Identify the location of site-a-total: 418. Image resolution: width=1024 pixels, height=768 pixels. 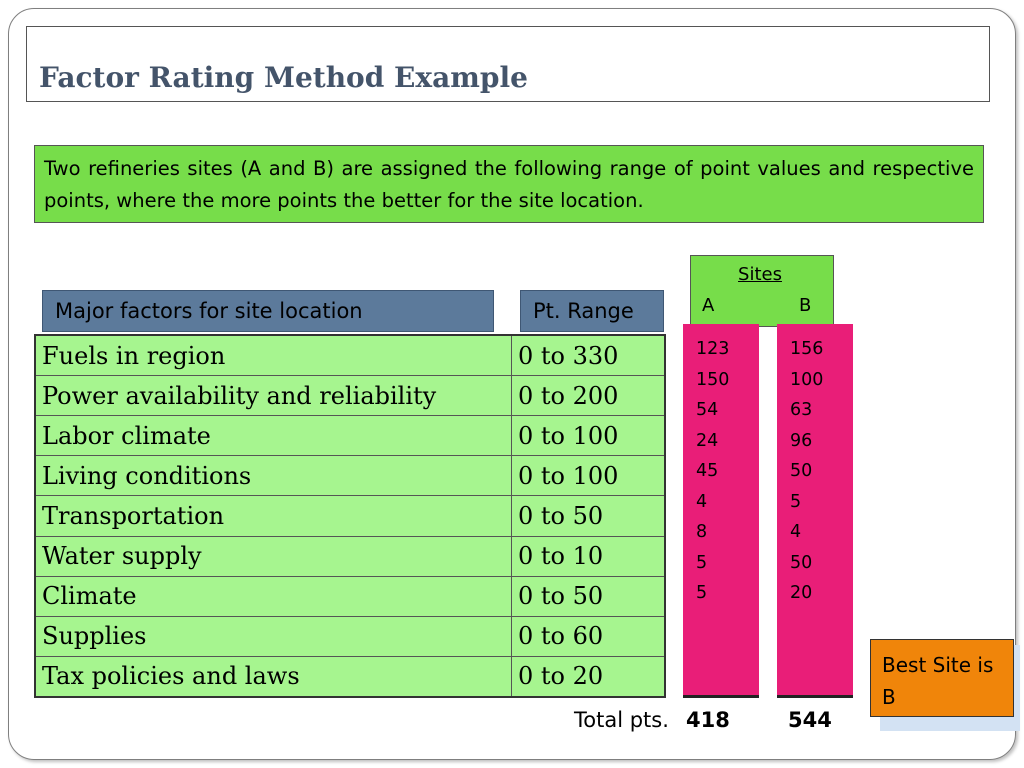
(708, 720).